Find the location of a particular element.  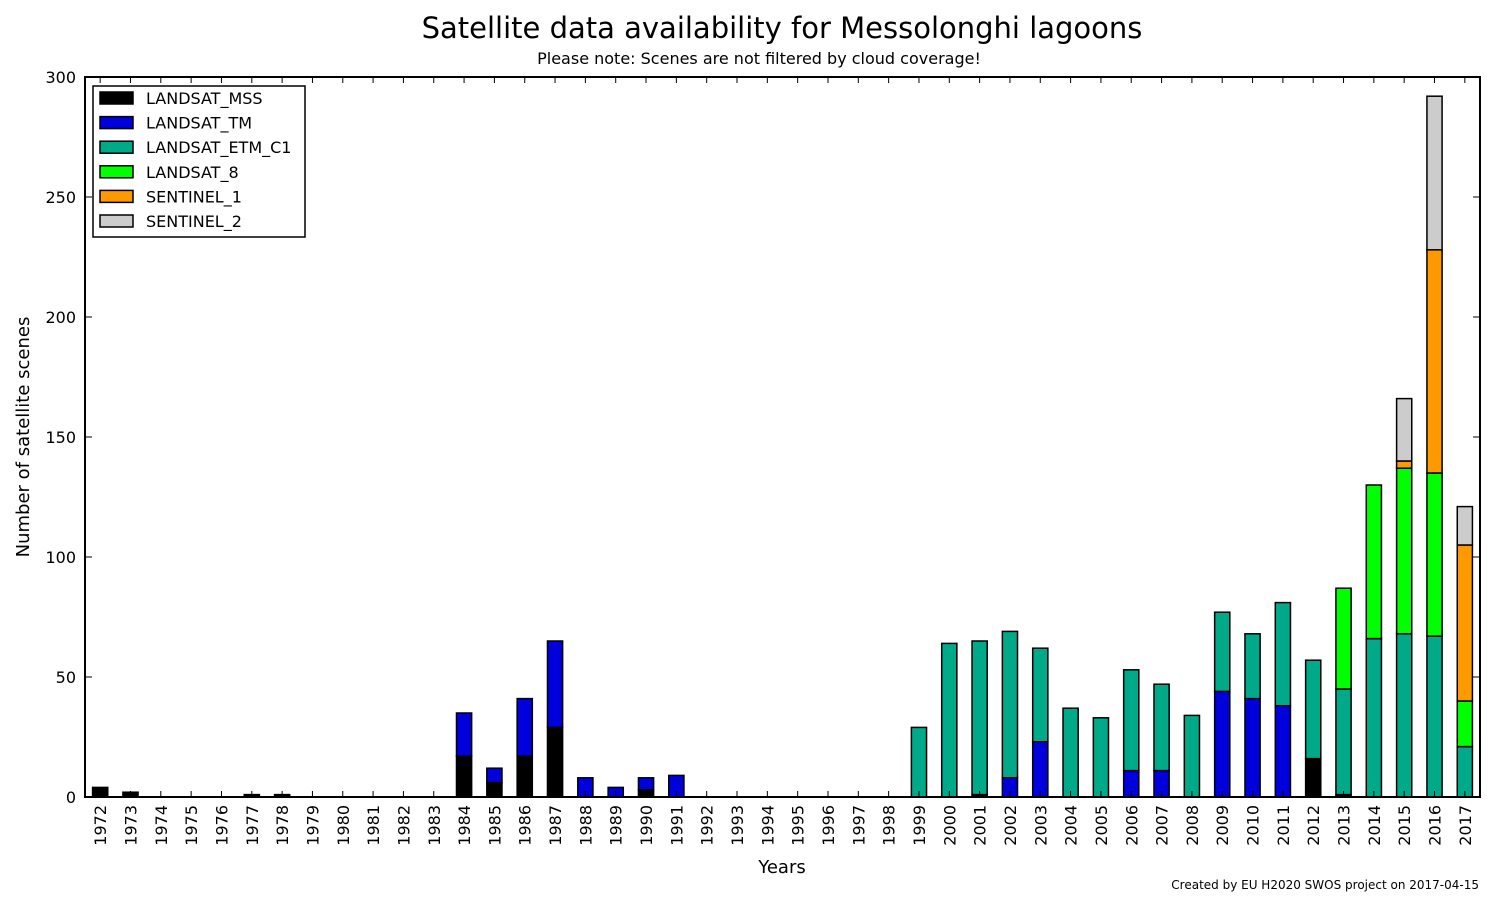

x-tick-label-1998: 1998 is located at coordinates (889, 825).